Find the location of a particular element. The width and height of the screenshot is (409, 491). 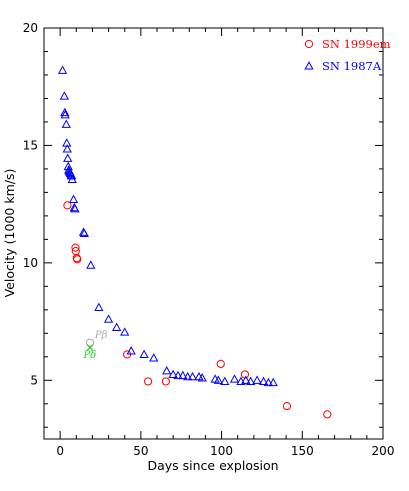

y-tick-label: 15 is located at coordinates (30, 145).